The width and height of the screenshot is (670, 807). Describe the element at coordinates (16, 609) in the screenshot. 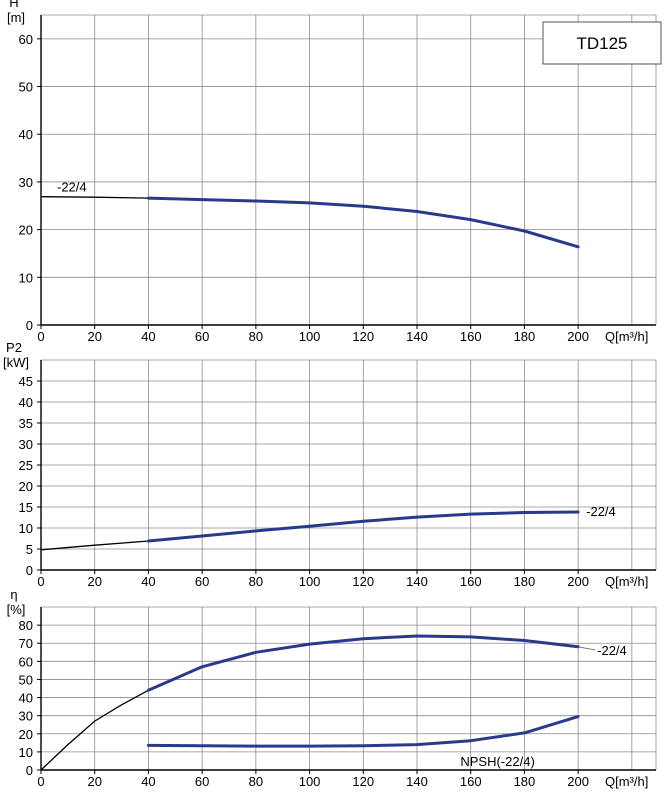

I see `y-axis-unit: [%]` at that location.